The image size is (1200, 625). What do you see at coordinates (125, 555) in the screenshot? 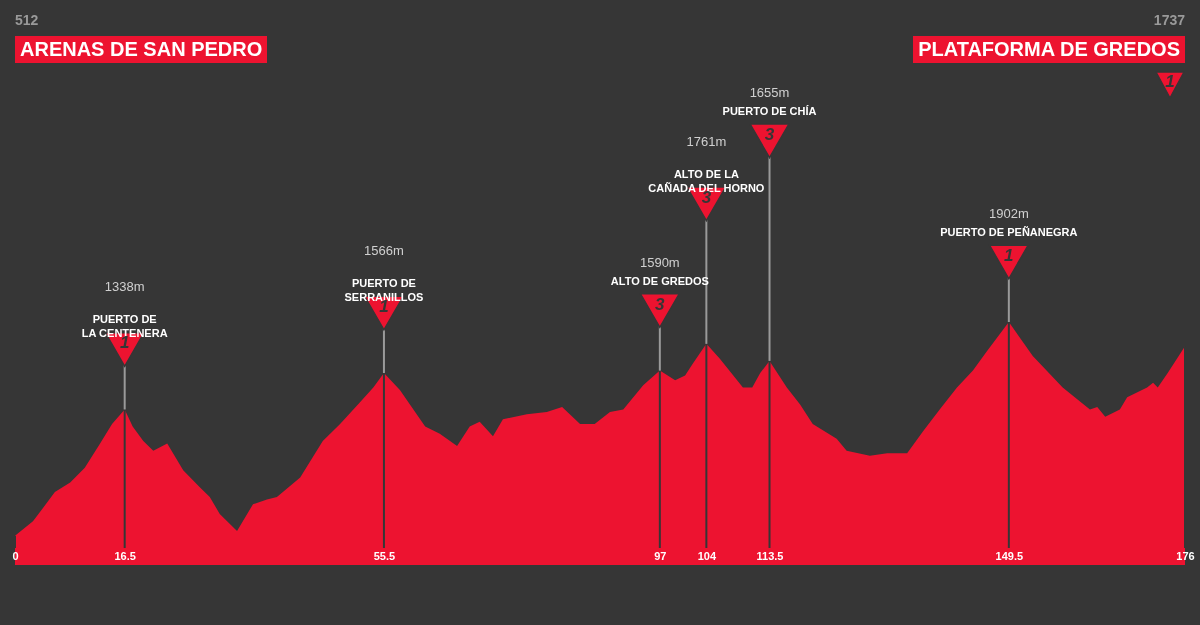
I see `x-tick-label: 16.5` at bounding box center [125, 555].